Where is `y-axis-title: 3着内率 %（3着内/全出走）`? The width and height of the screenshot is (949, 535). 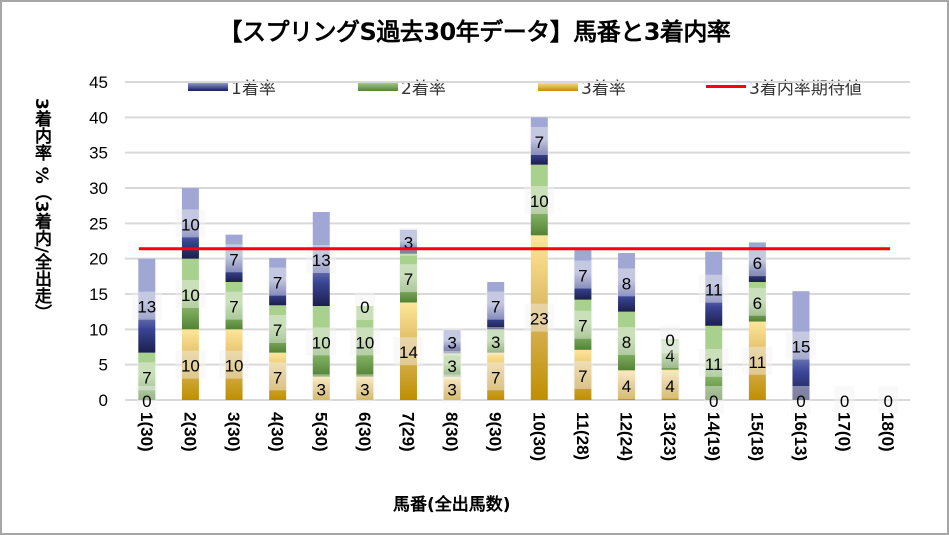
y-axis-title: 3着内率 %（3着内/全出走） is located at coordinates (41, 209).